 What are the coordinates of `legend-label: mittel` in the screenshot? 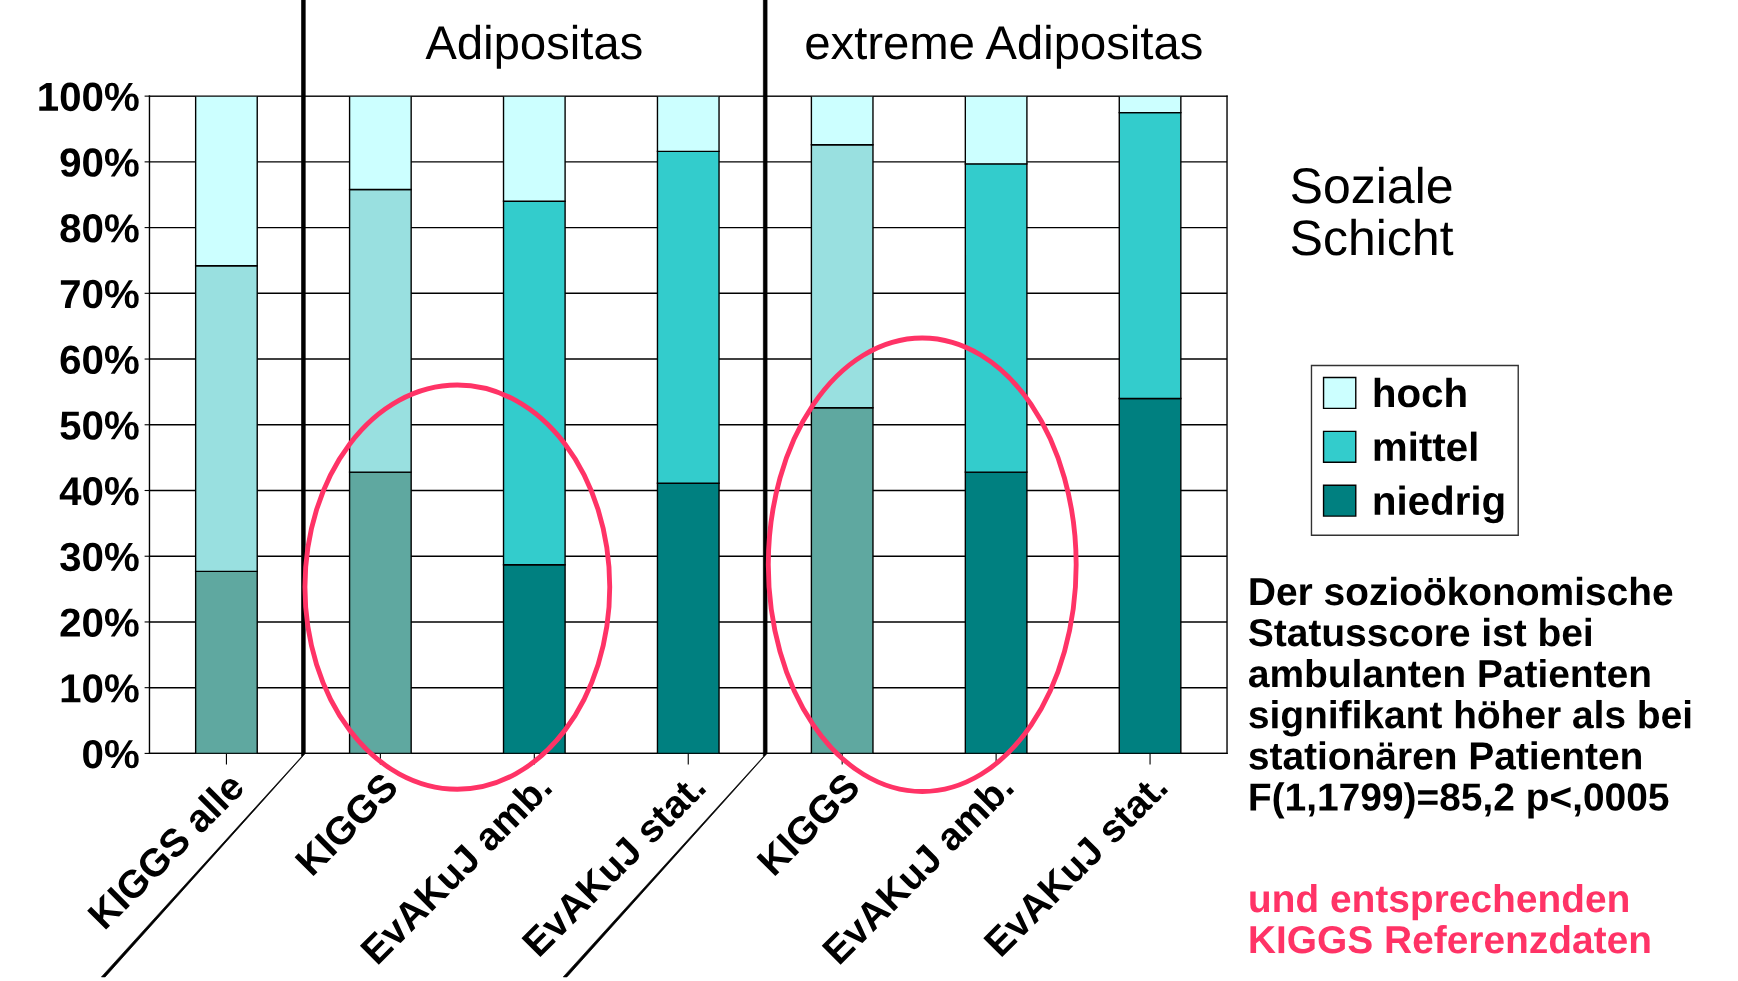 It's located at (1425, 446).